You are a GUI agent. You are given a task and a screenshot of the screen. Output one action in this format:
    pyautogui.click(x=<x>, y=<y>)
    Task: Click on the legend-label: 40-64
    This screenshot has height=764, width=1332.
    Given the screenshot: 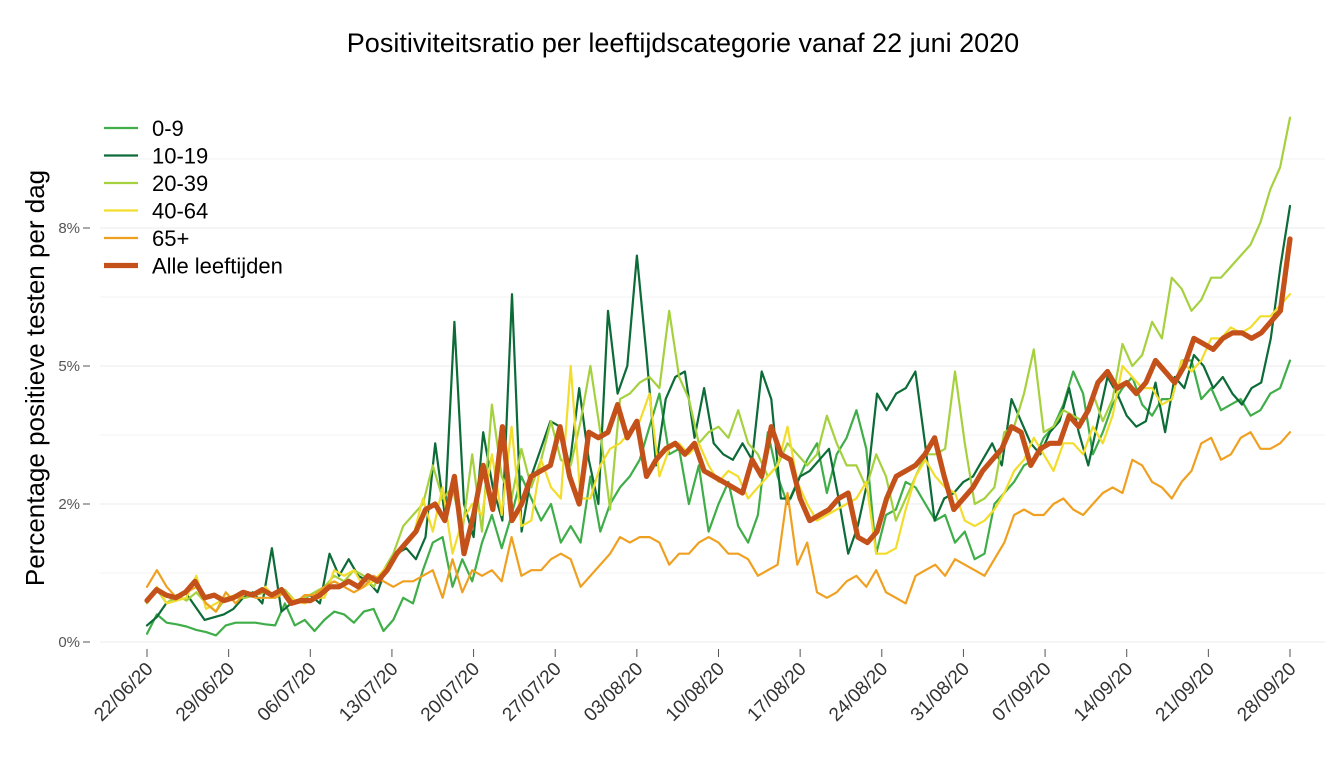 What is the action you would take?
    pyautogui.click(x=180, y=211)
    